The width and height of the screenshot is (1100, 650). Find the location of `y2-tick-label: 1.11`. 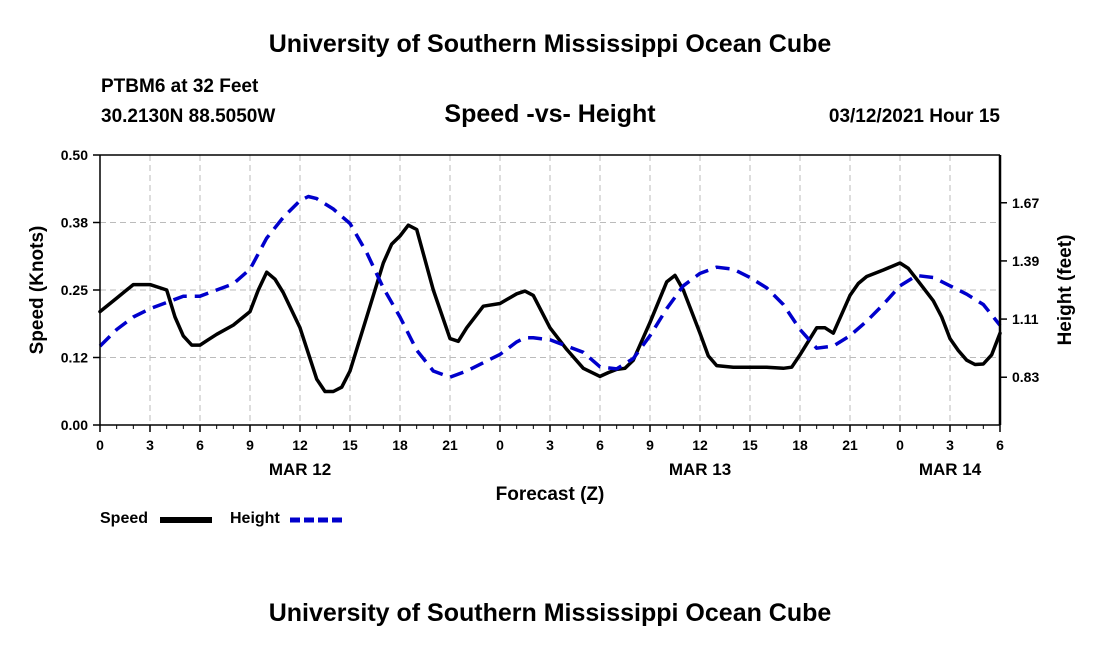

y2-tick-label: 1.11 is located at coordinates (1025, 319).